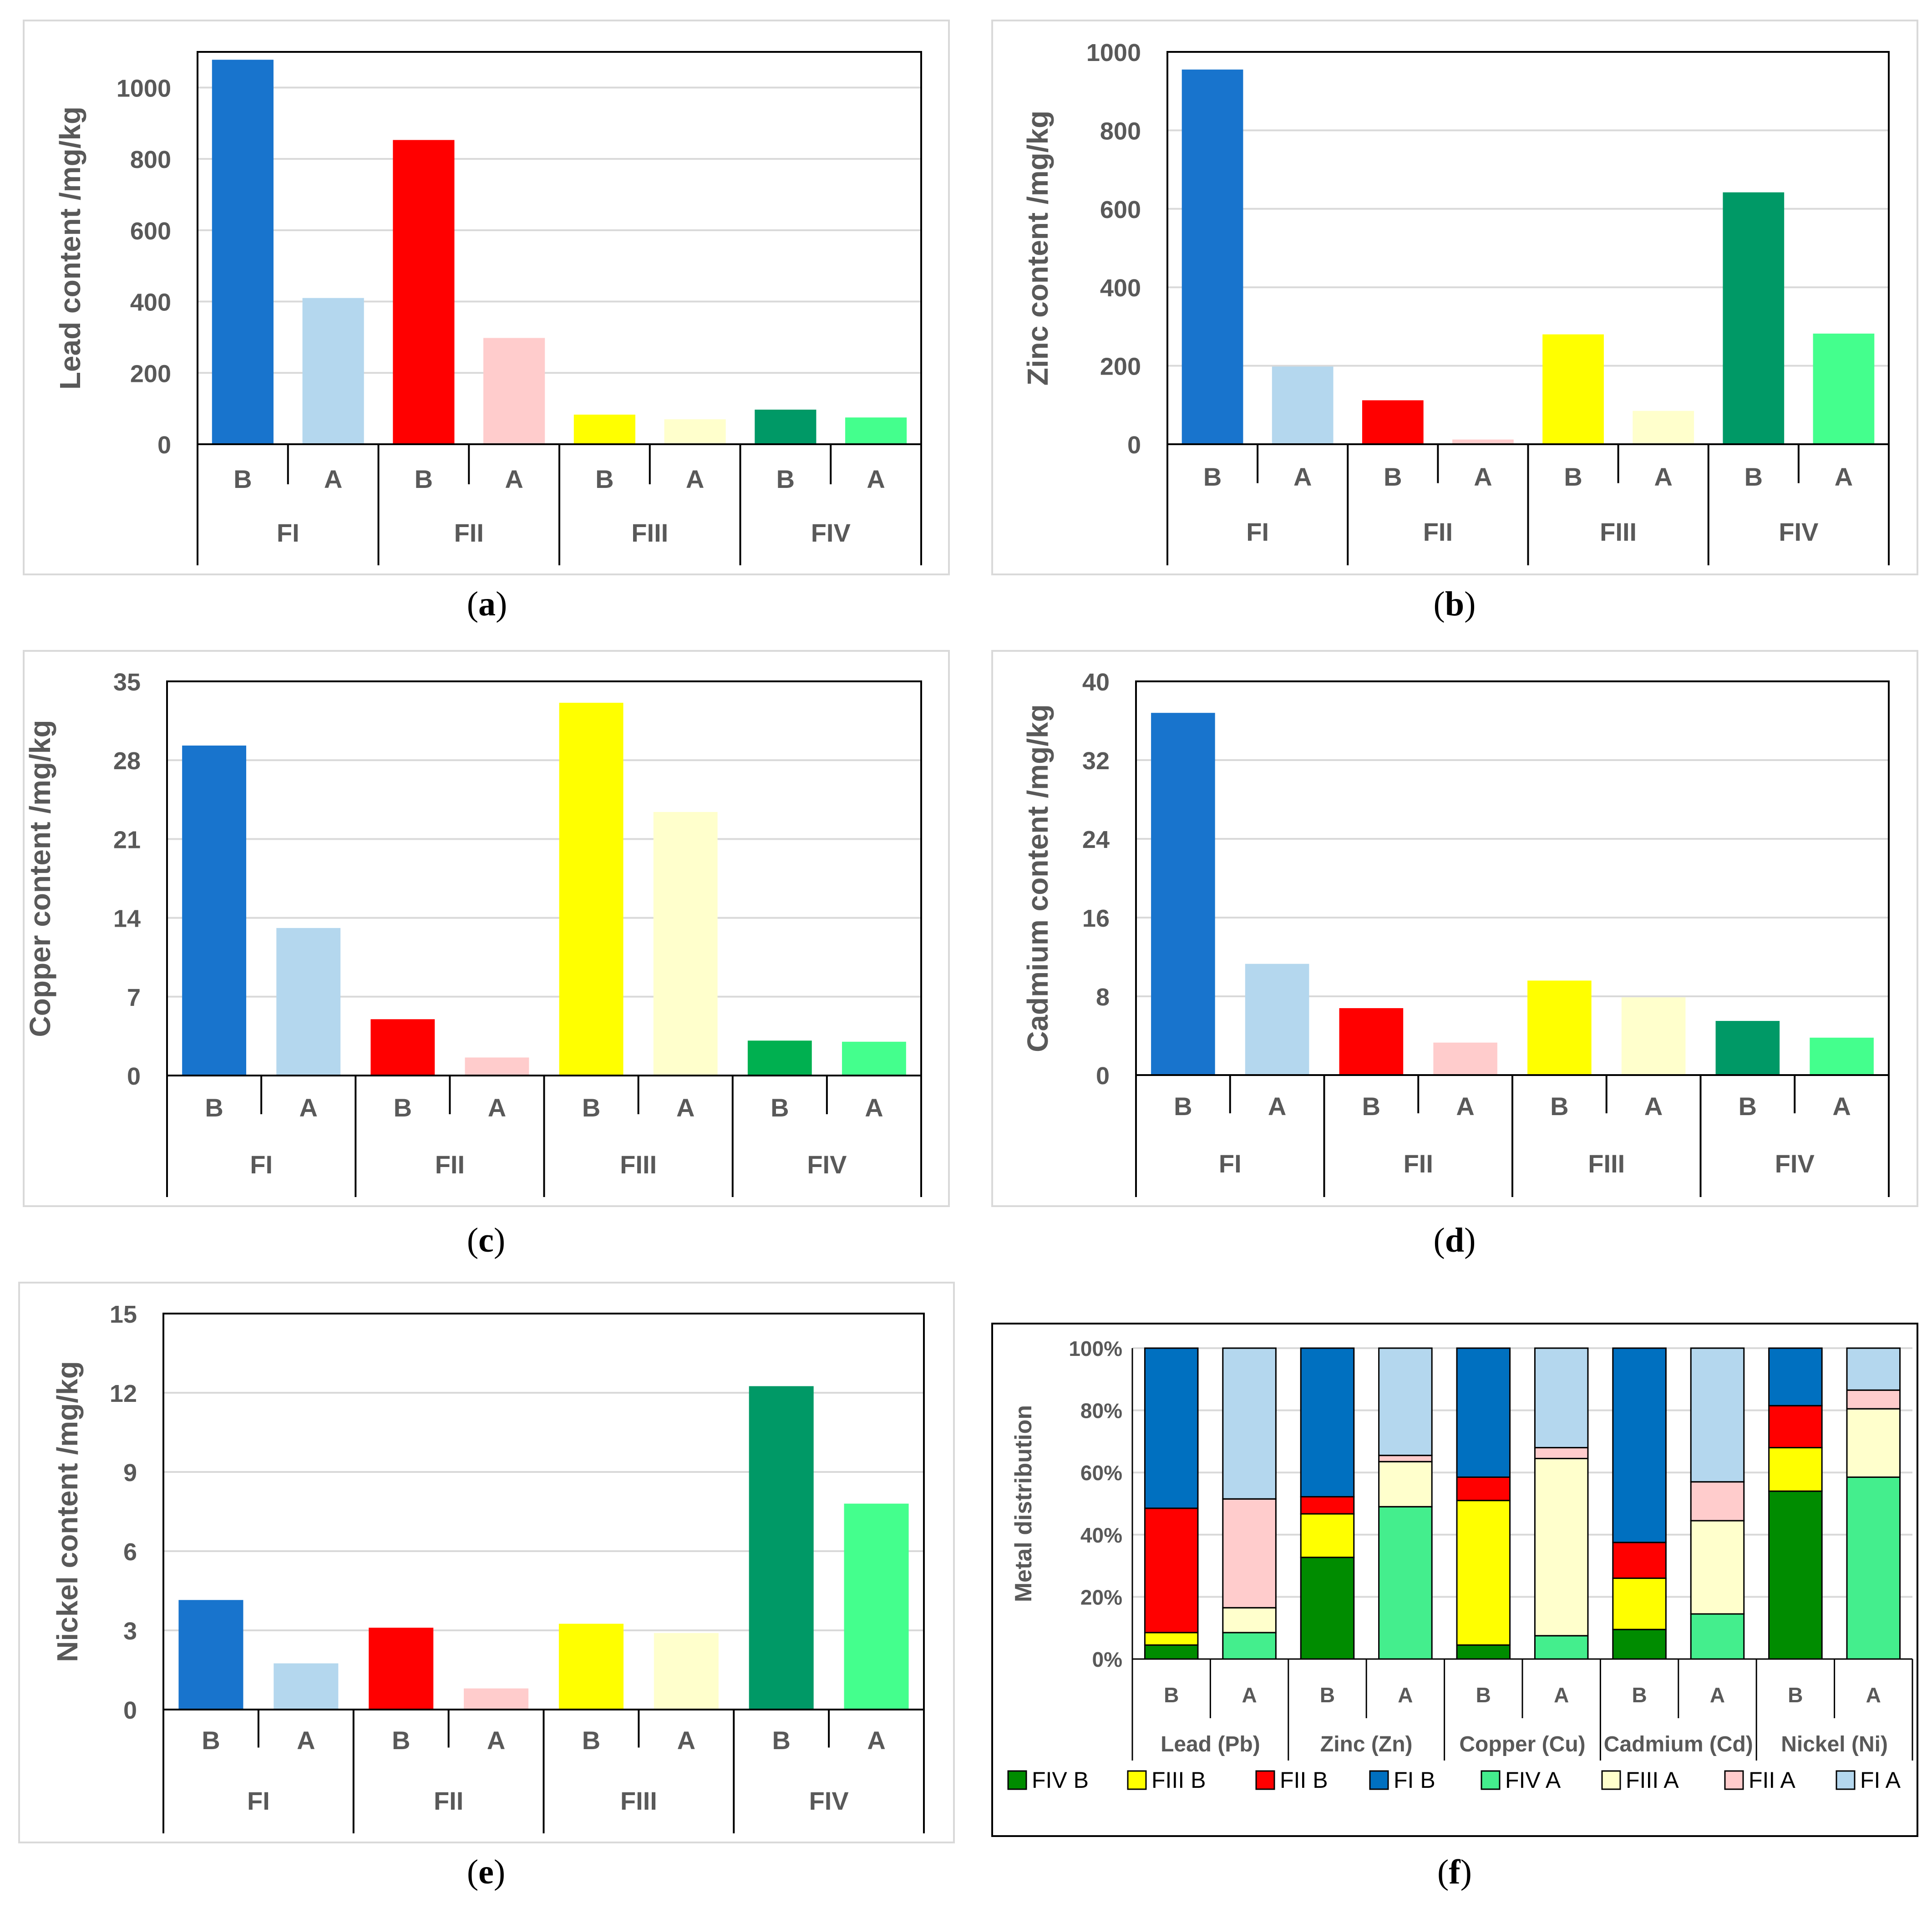  Describe the element at coordinates (1483, 441) in the screenshot. I see `bar-FII-A` at that location.